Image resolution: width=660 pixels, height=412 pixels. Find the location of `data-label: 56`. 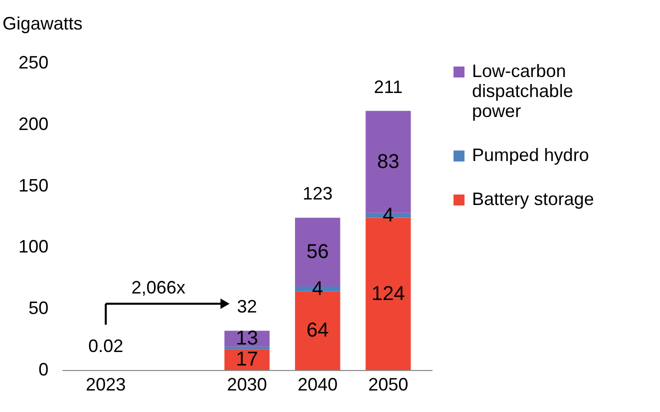

data-label: 56 is located at coordinates (317, 252).